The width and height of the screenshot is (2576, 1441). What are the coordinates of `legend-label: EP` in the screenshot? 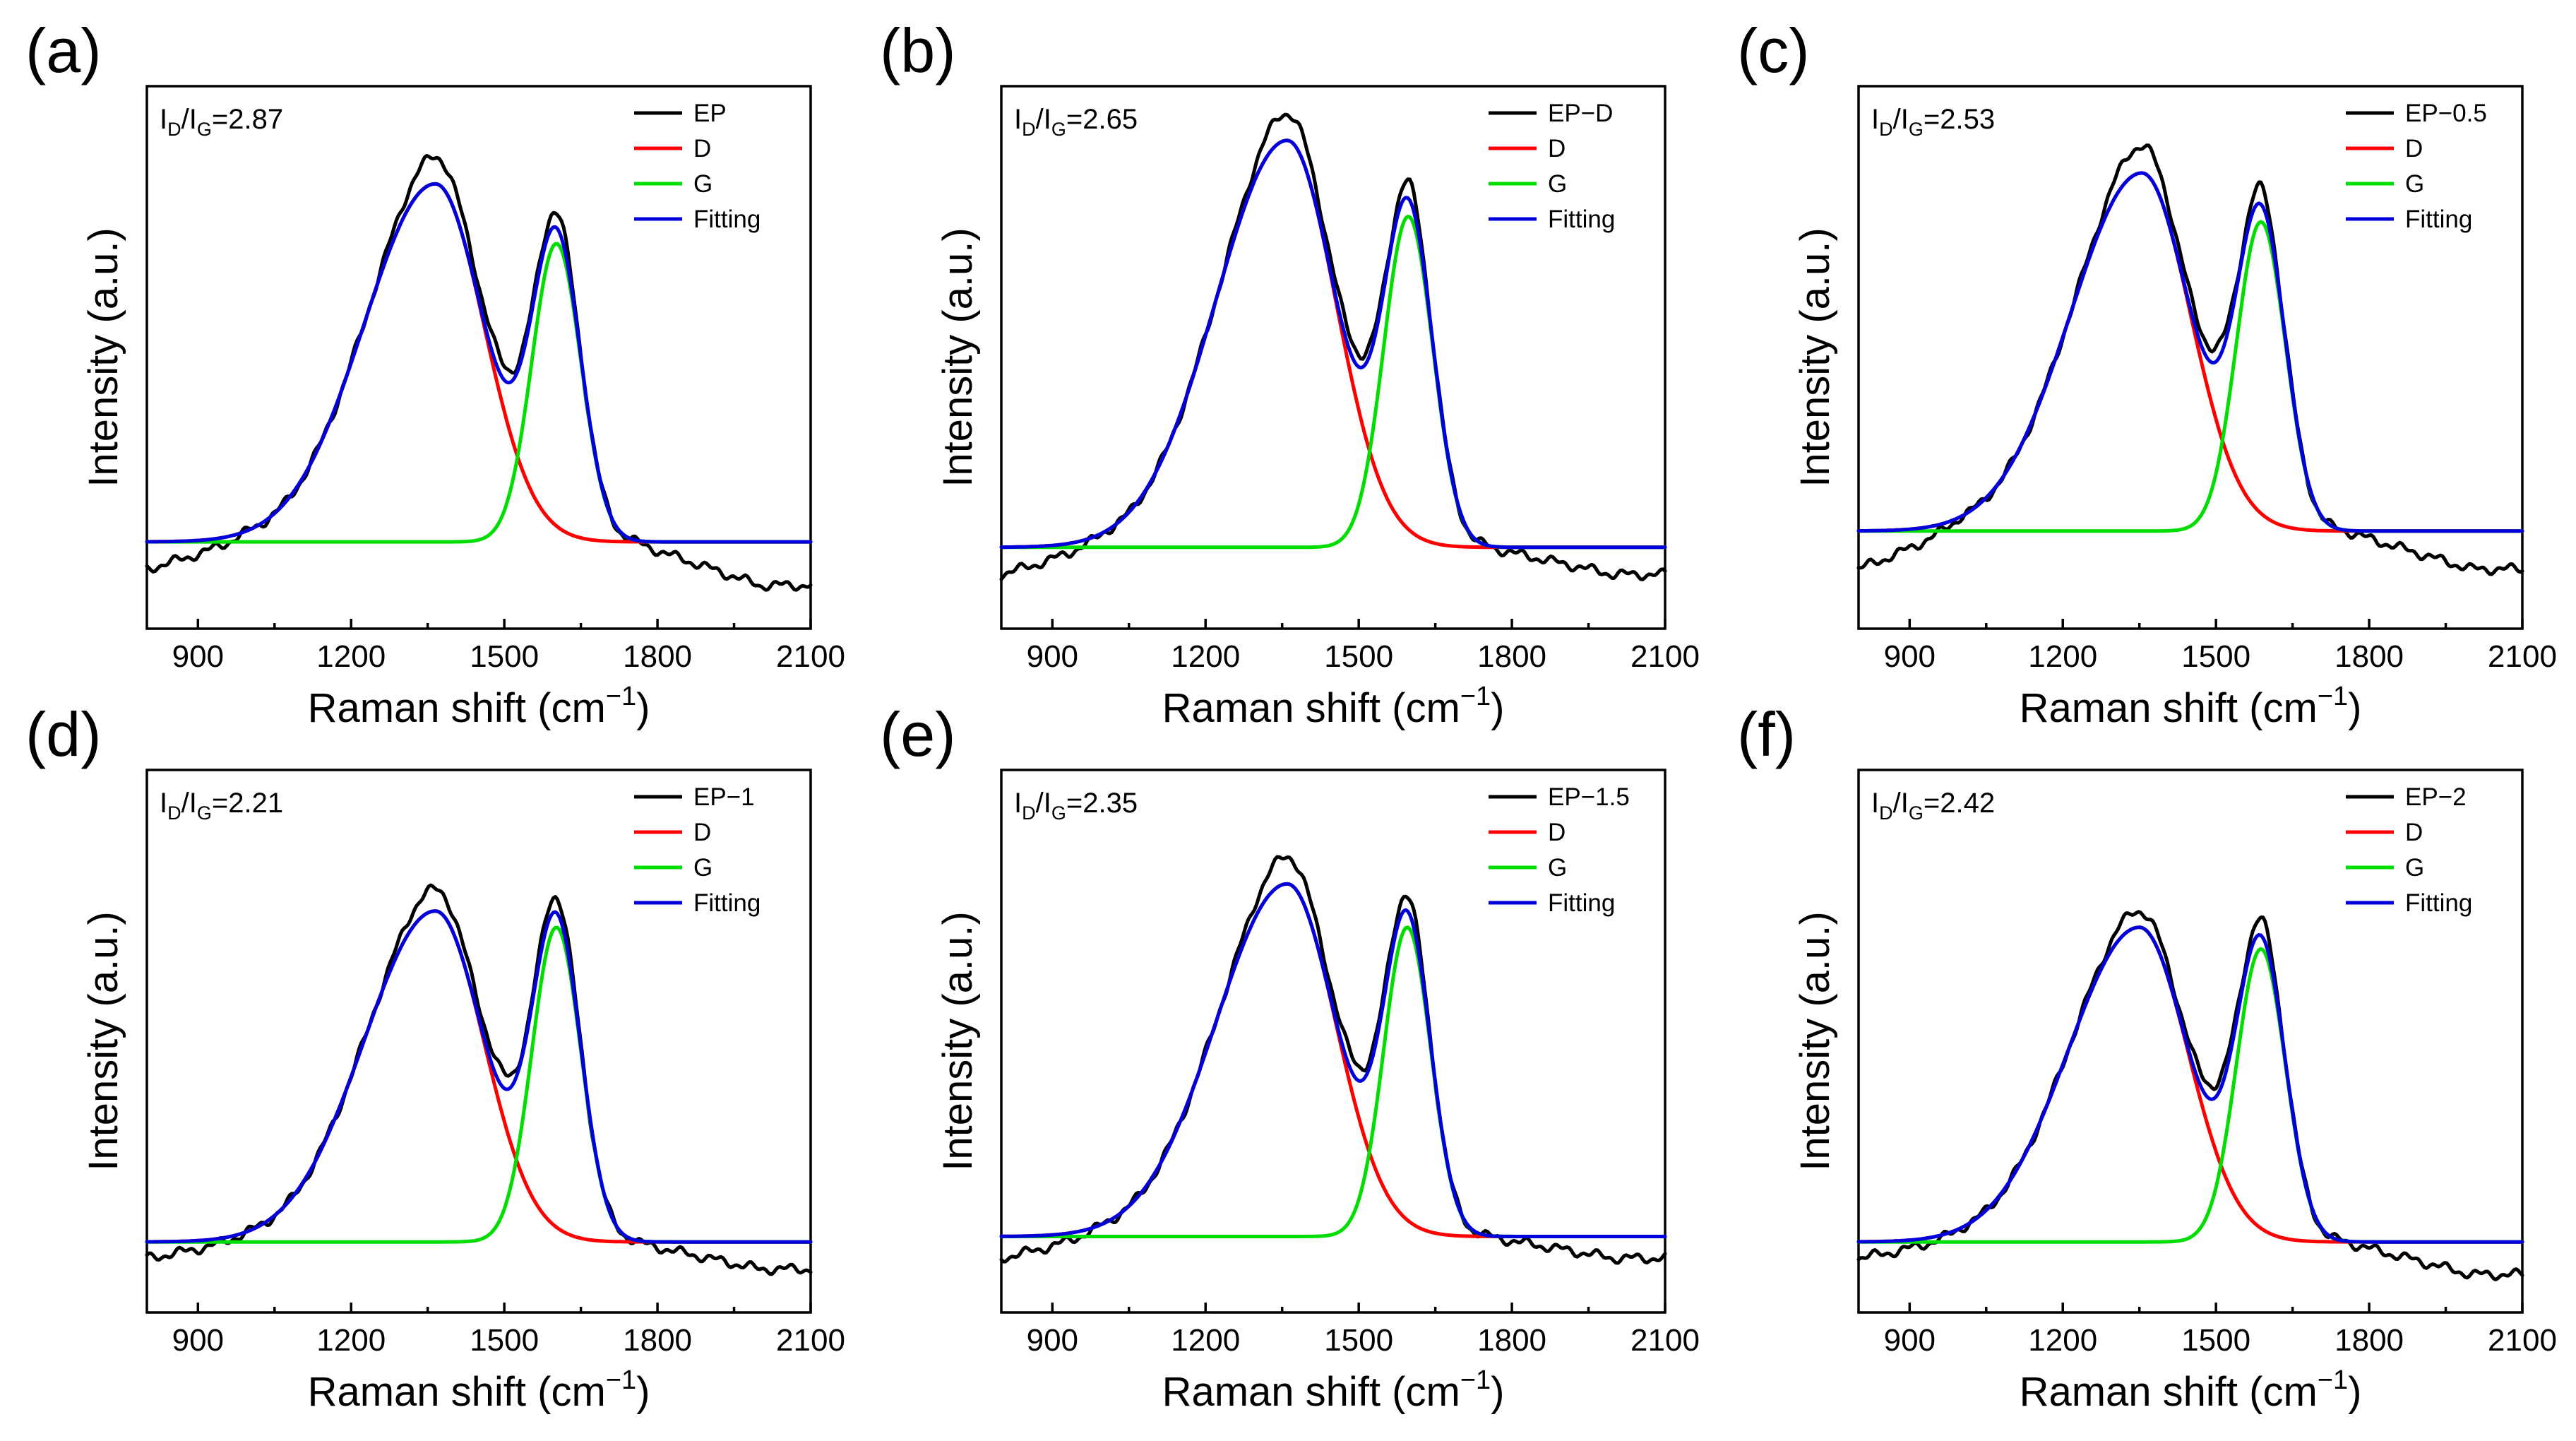 It's located at (710, 114).